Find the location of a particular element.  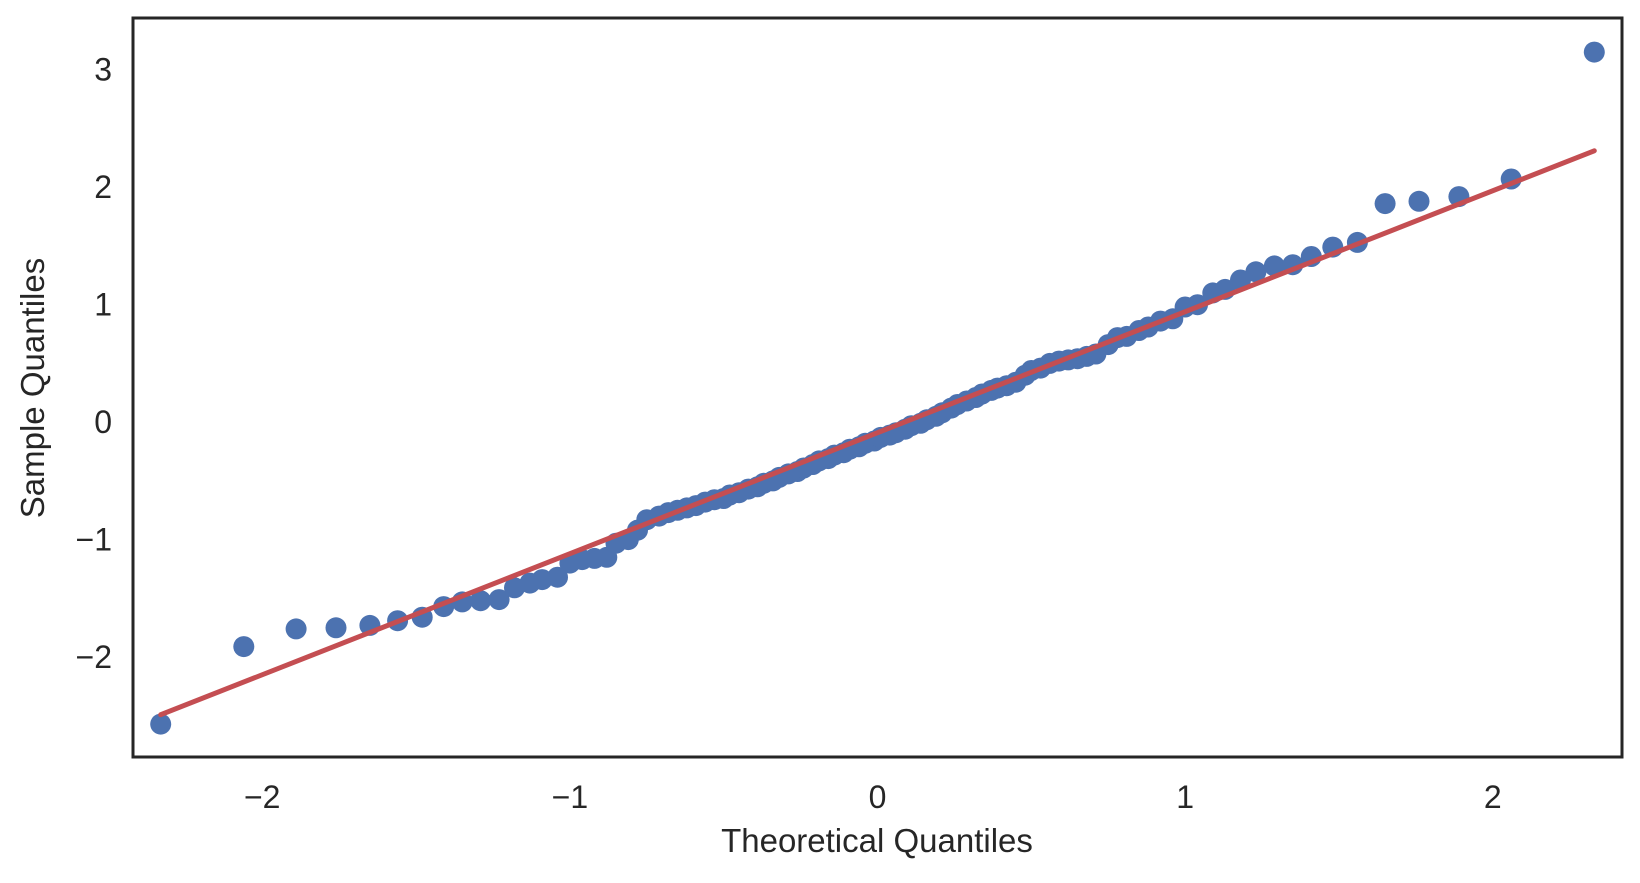

x-axis-label: Theoretical Quantiles is located at coordinates (877, 840).